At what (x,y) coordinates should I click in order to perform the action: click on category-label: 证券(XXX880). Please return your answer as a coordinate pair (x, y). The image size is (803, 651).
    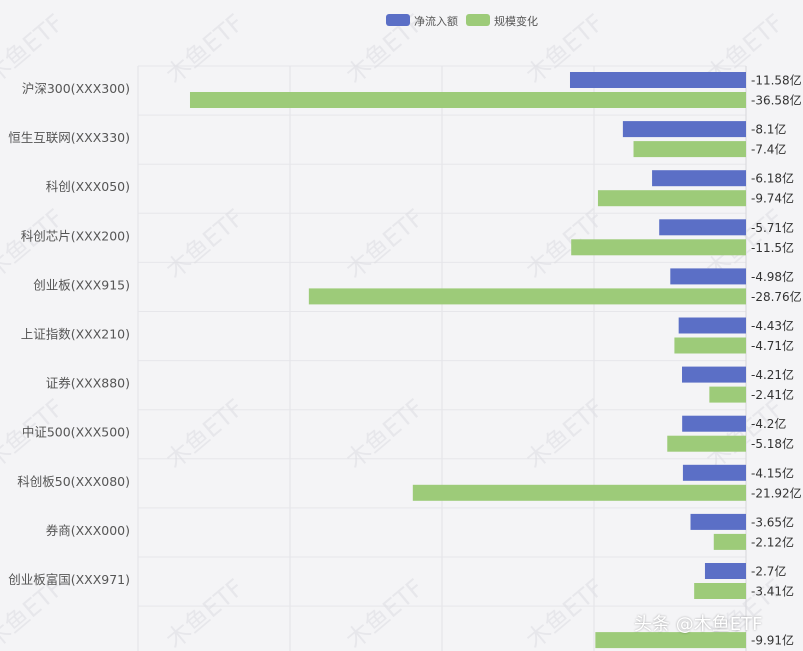
    Looking at the image, I should click on (88, 383).